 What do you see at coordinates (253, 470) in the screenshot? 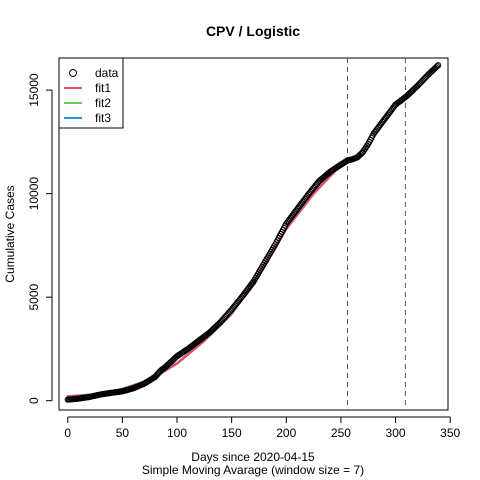
I see `x-axis-subtitle: Simple Moving Avarage (window size = 7)` at bounding box center [253, 470].